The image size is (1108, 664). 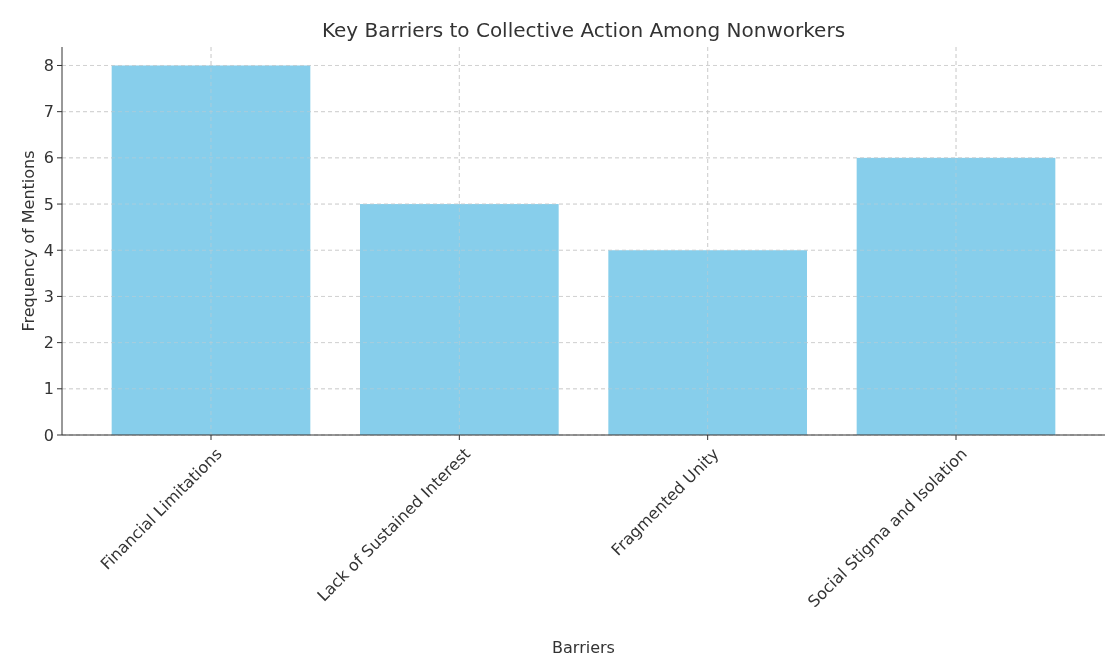 What do you see at coordinates (48, 112) in the screenshot?
I see `y-tick-label: 7` at bounding box center [48, 112].